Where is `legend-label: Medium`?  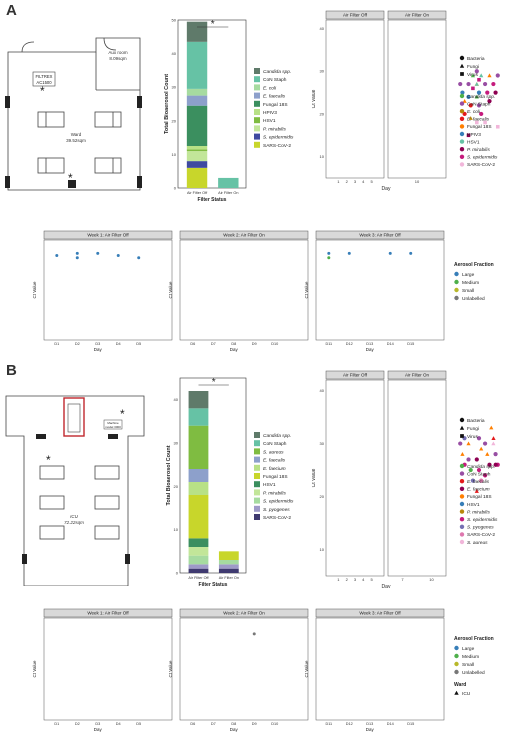 legend-label: Medium is located at coordinates (470, 657).